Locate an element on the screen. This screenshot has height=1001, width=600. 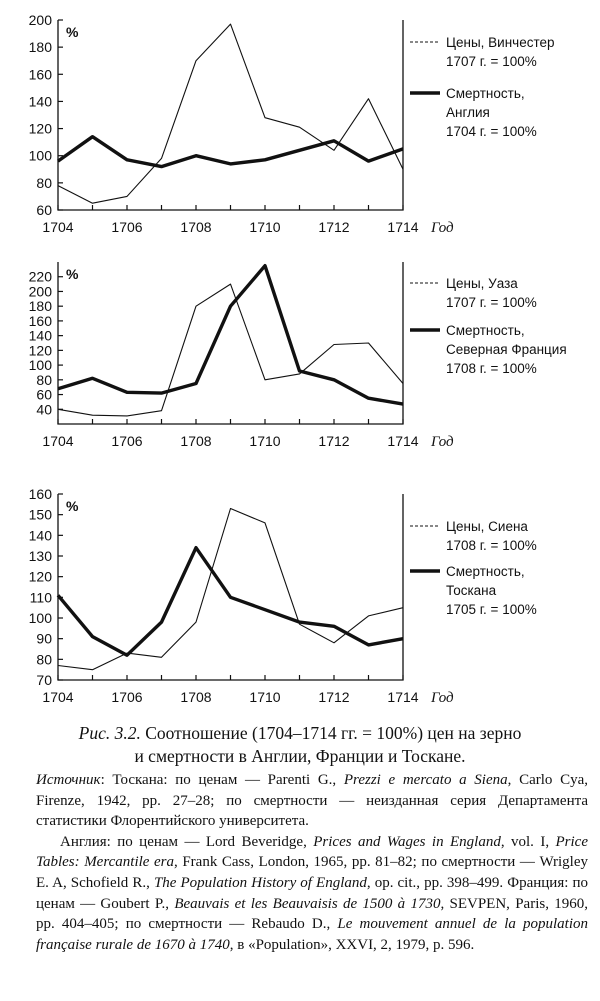
y-tick-label: 130 is located at coordinates (41, 556).